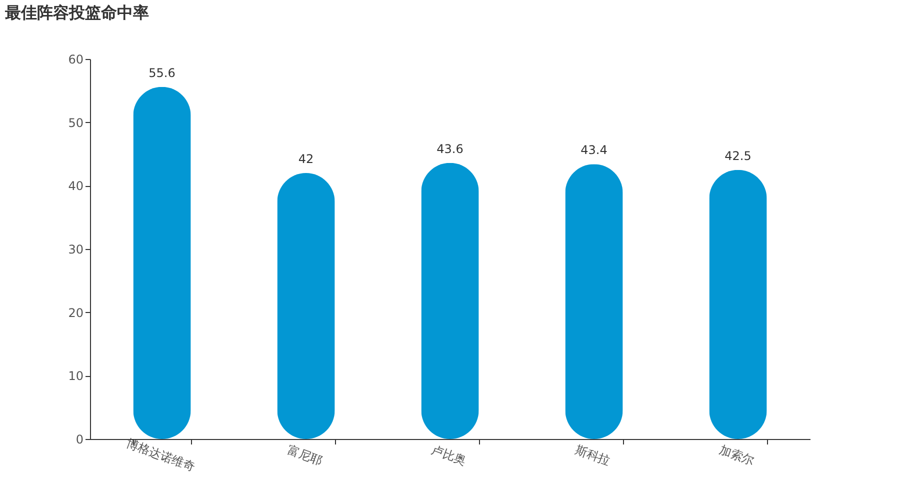 This screenshot has height=500, width=900. What do you see at coordinates (592, 455) in the screenshot?
I see `x-tick-label: 斯科拉` at bounding box center [592, 455].